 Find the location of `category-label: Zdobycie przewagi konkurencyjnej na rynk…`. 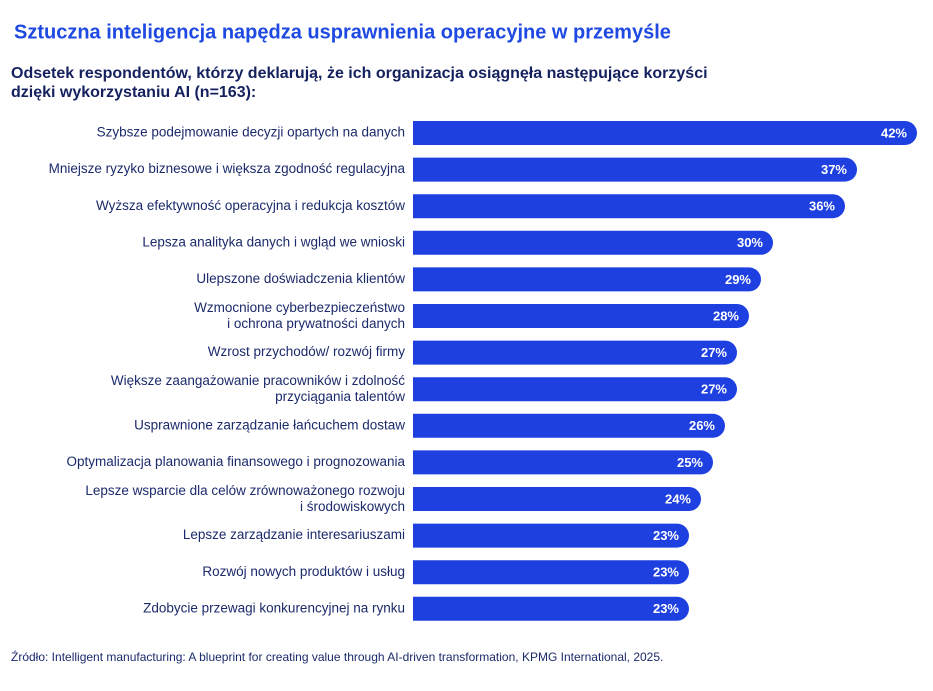

category-label: Zdobycie przewagi konkurencyjnej na rynk… is located at coordinates (274, 607).